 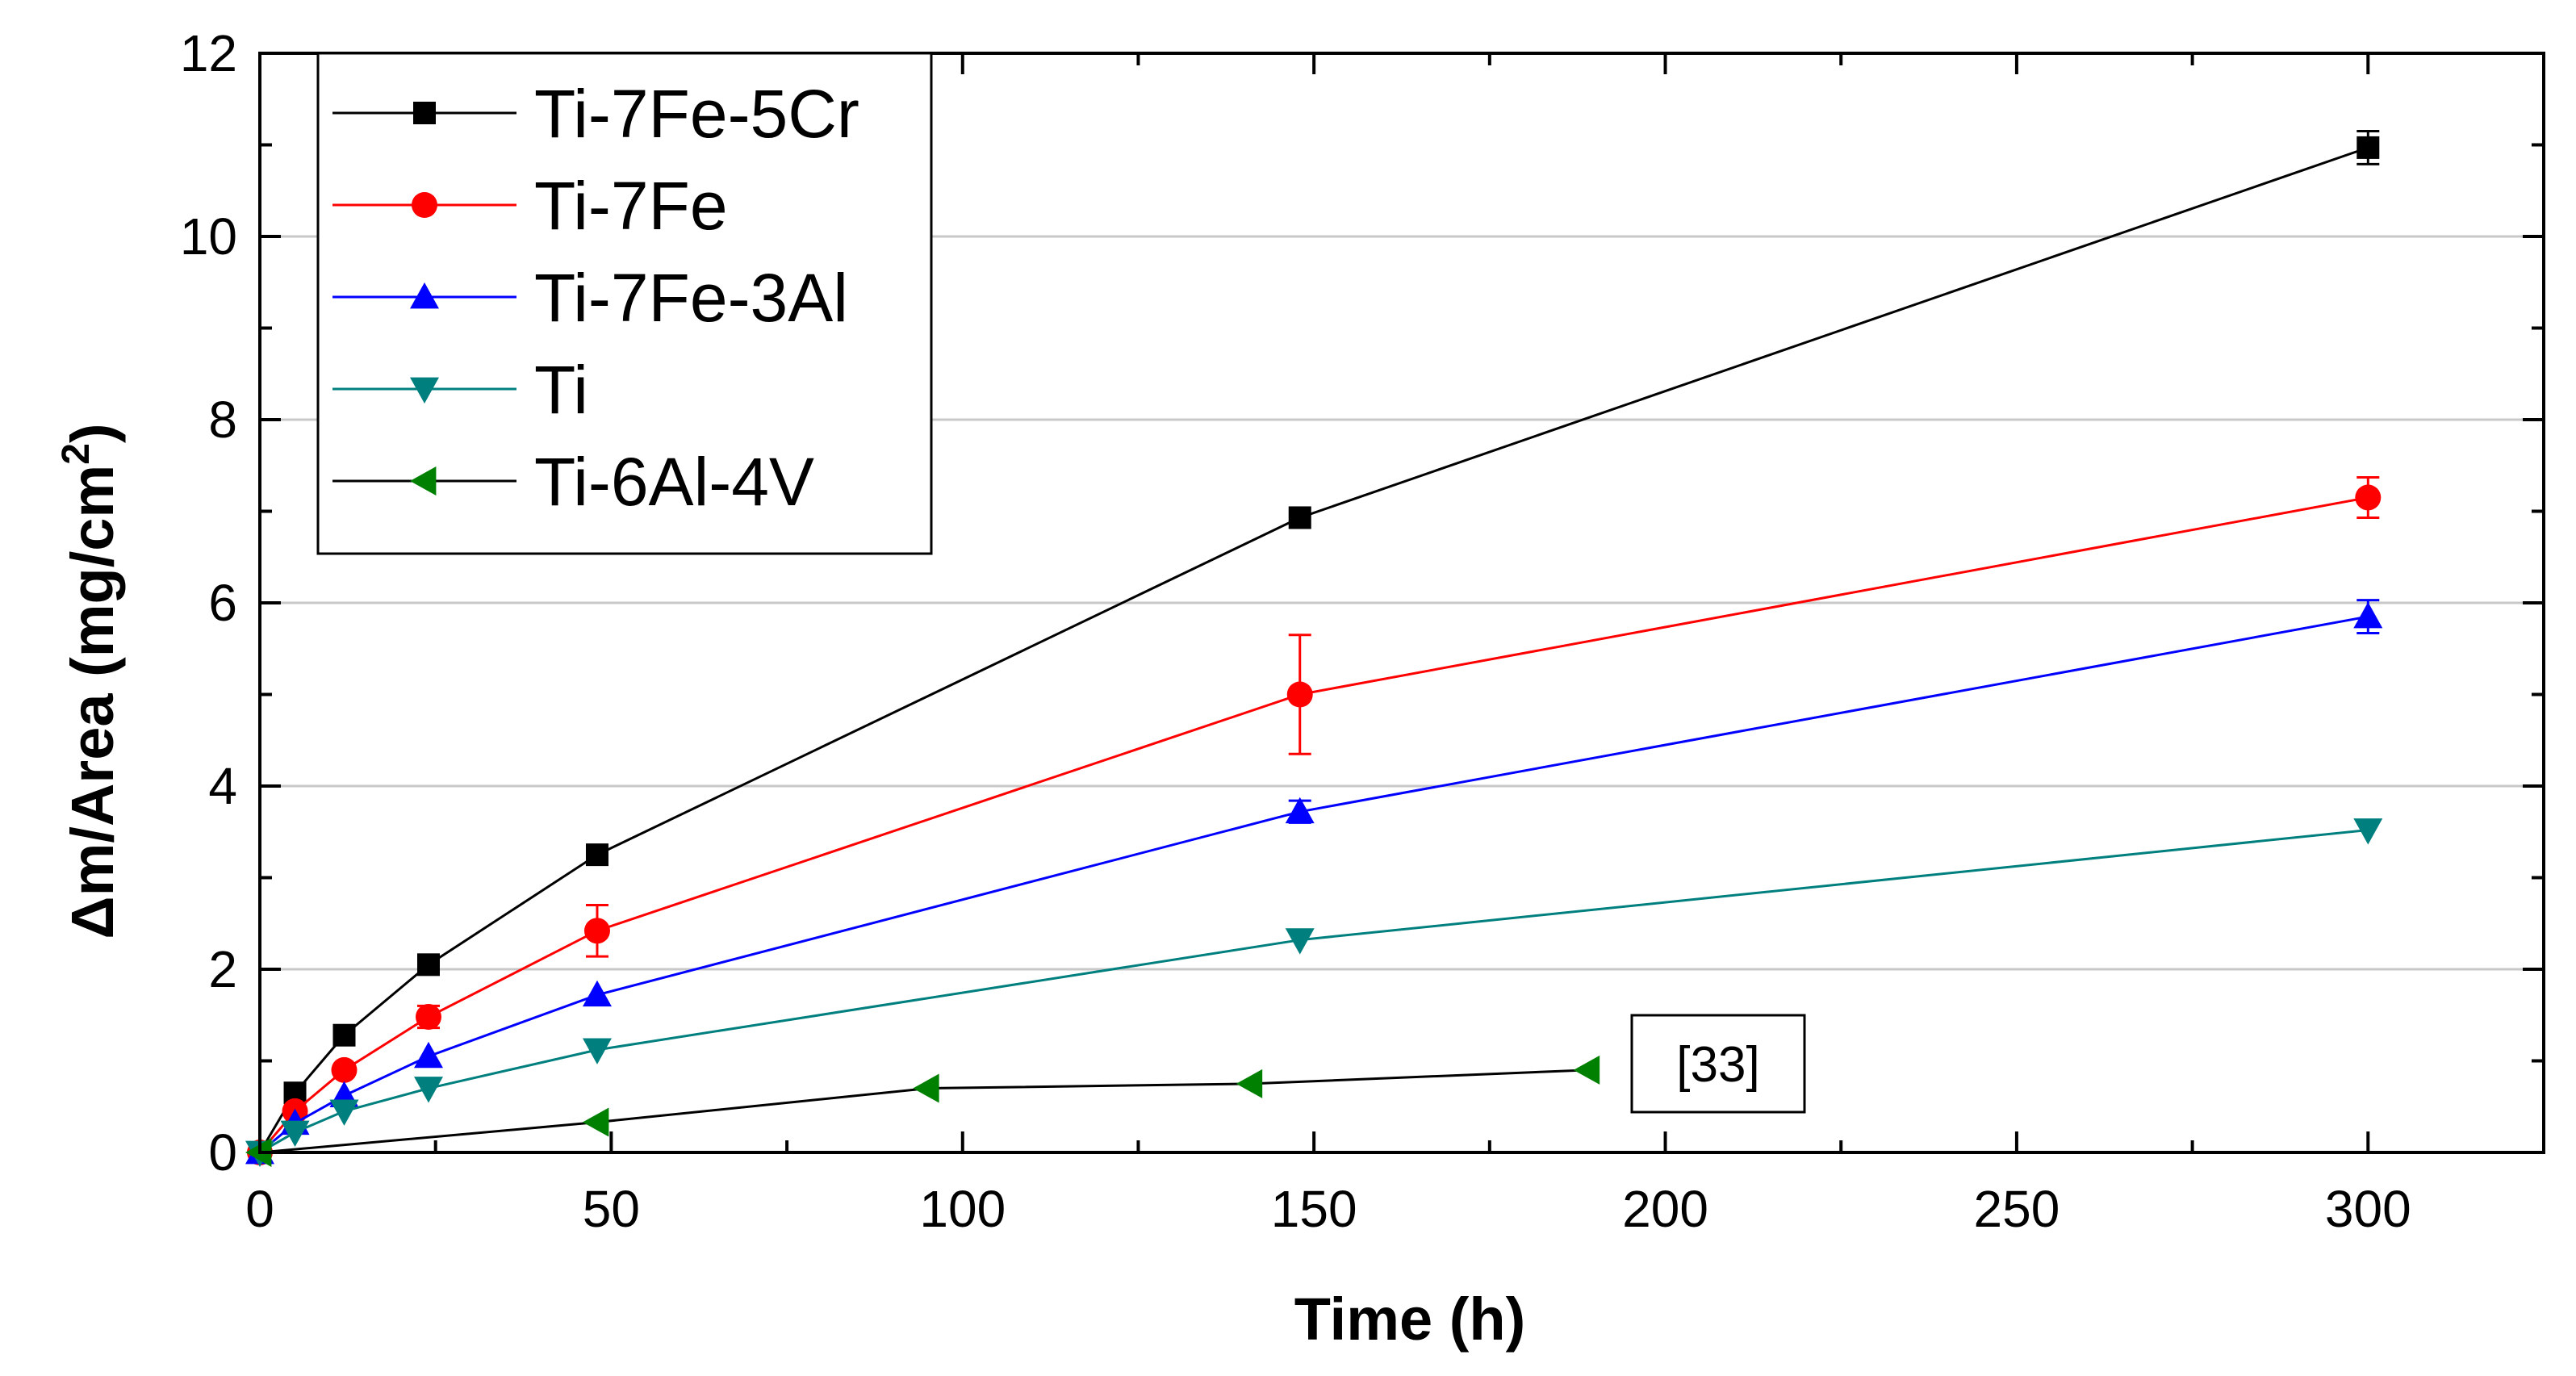 I want to click on y-axis-title-sup: 2, so click(x=76, y=454).